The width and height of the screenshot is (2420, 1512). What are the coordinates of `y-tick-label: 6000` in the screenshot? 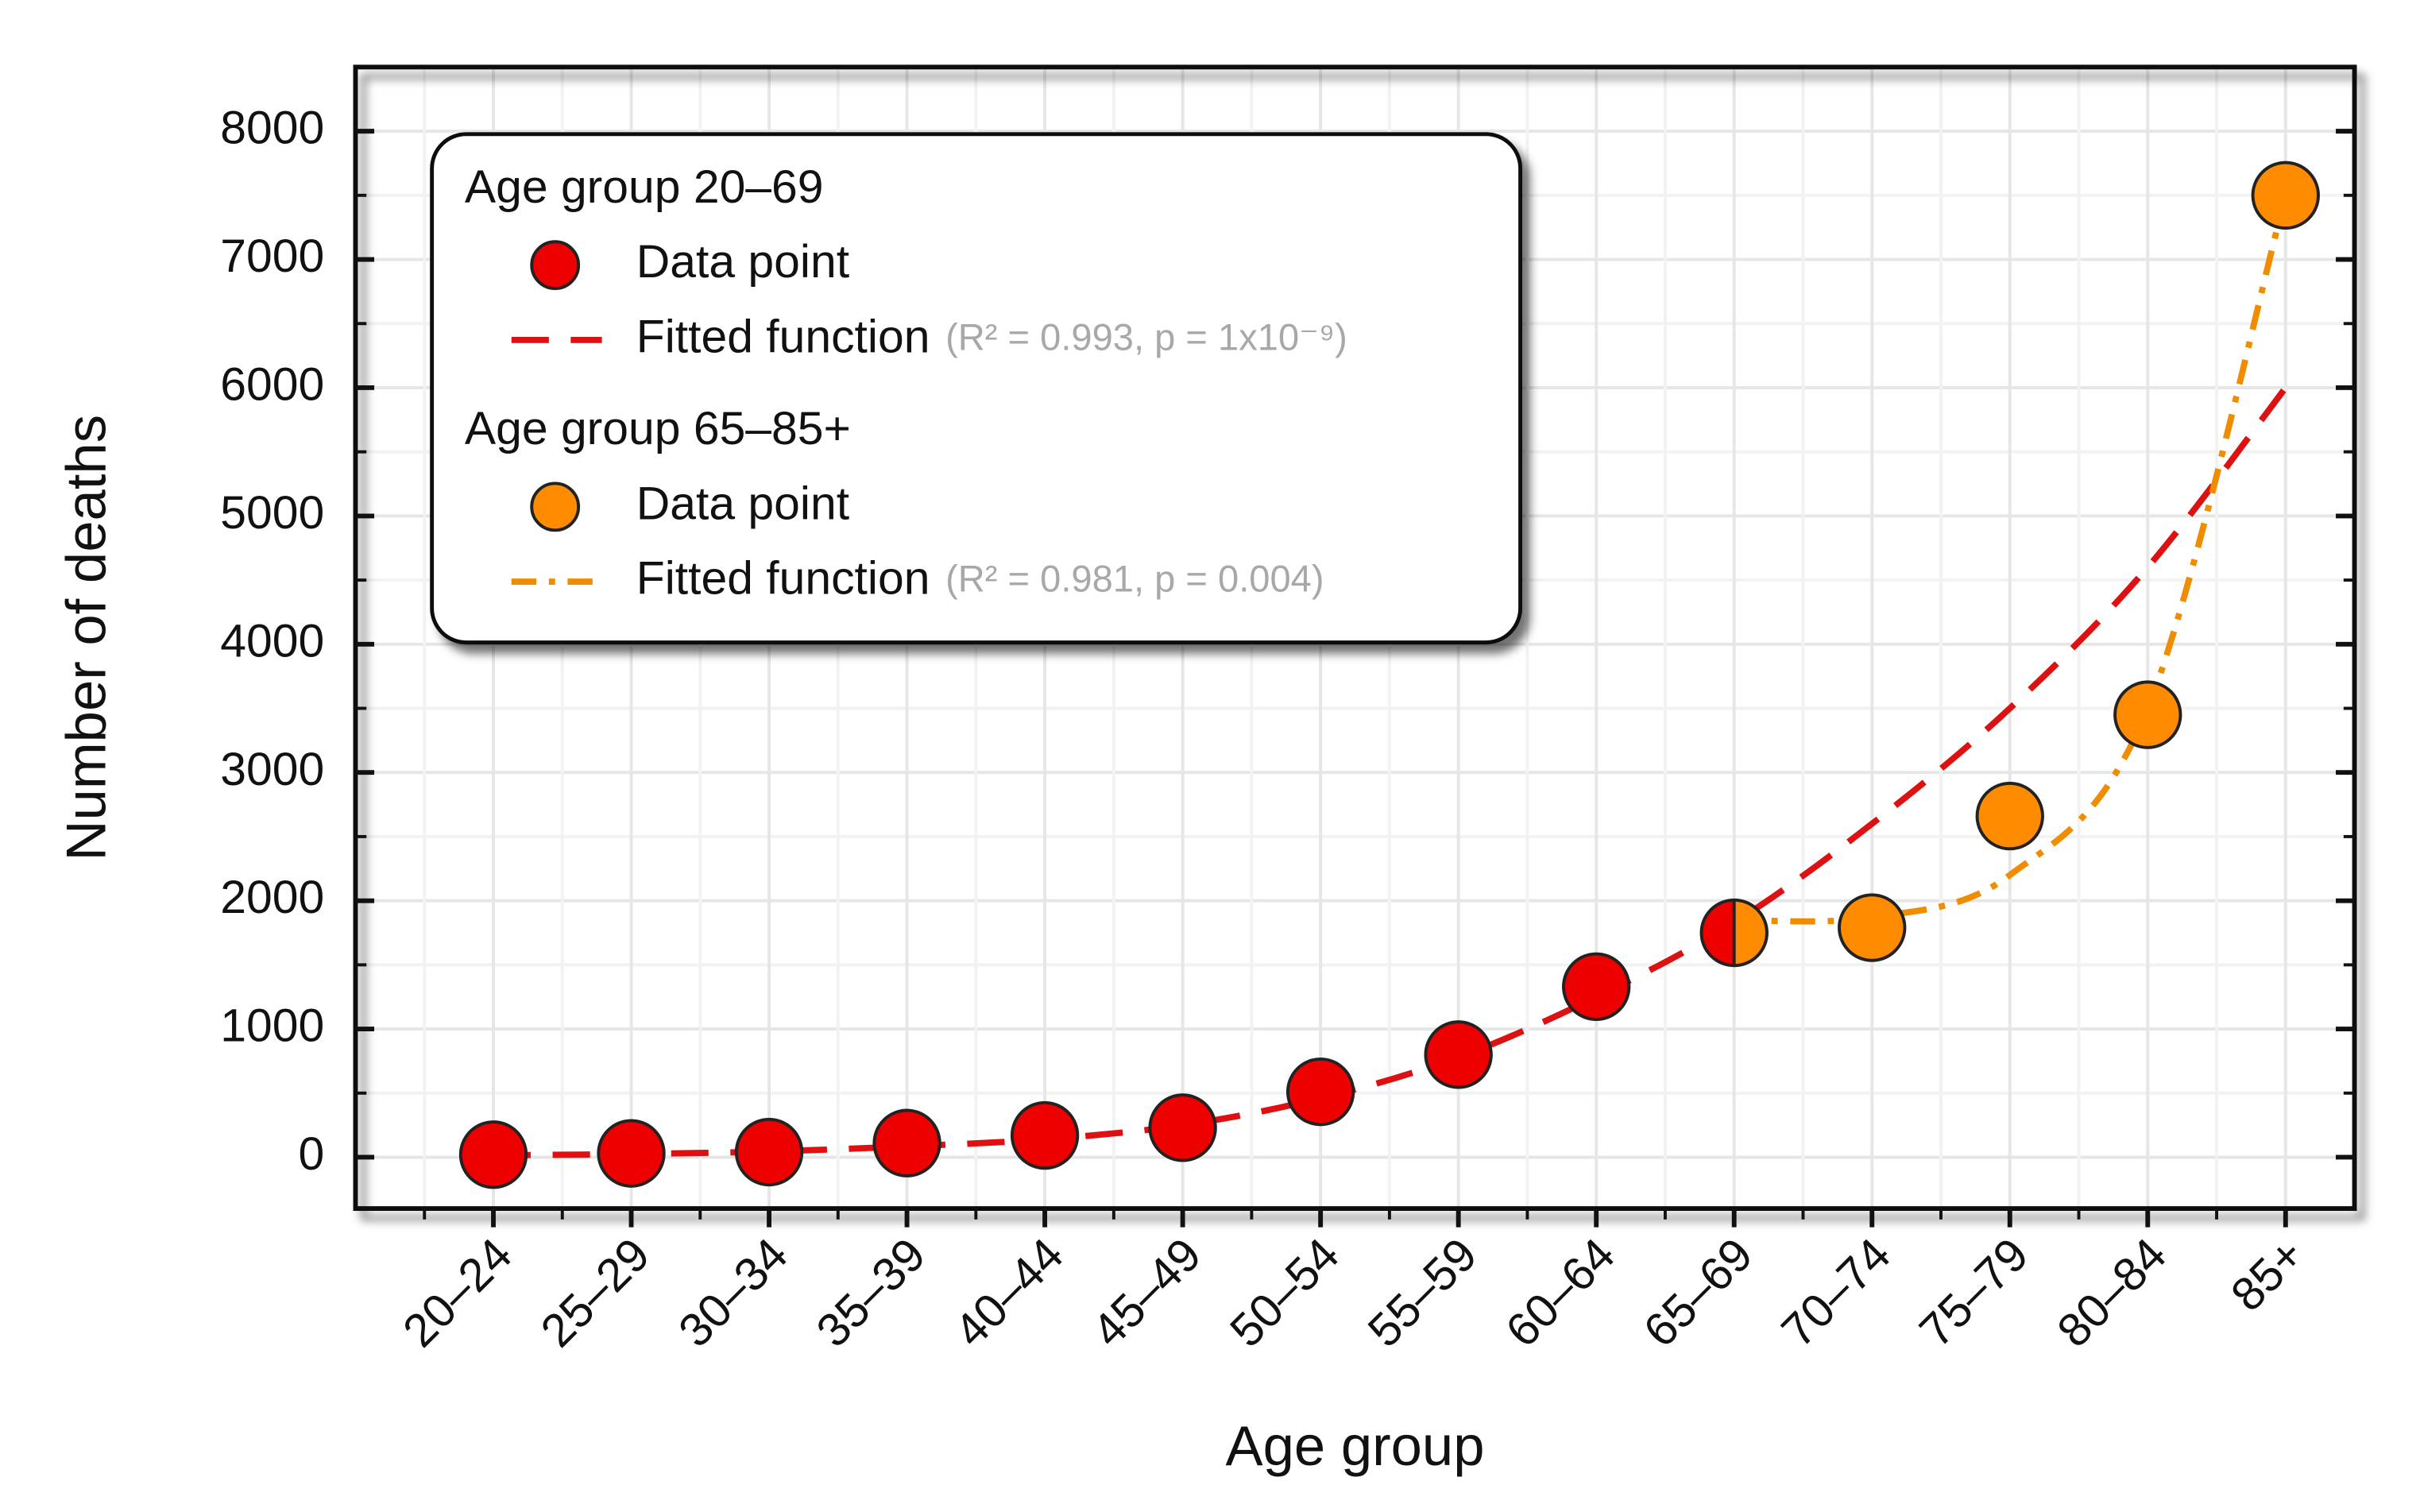 It's located at (272, 385).